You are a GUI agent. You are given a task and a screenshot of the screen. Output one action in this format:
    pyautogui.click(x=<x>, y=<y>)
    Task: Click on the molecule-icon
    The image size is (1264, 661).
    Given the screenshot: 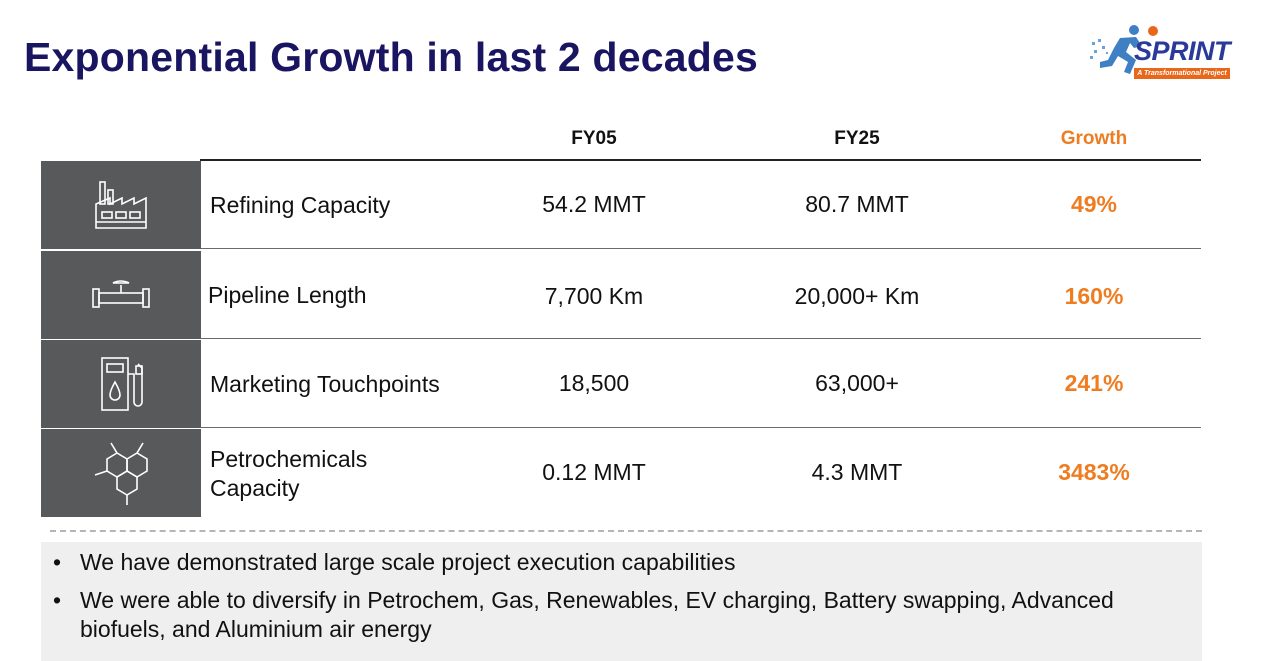 What is the action you would take?
    pyautogui.click(x=121, y=473)
    